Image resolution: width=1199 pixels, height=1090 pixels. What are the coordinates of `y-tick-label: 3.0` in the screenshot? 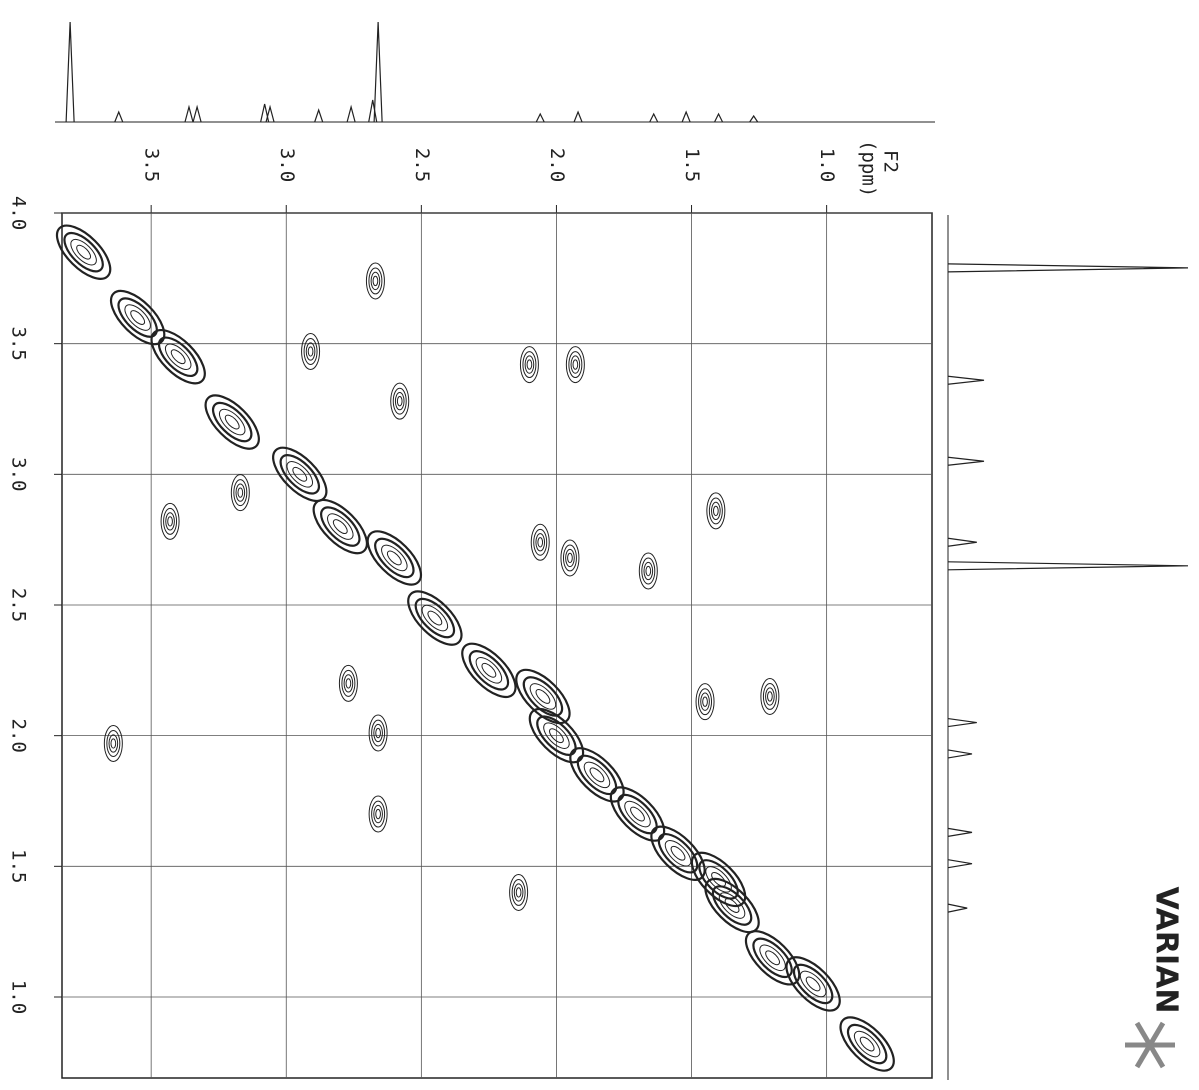 It's located at (19, 474).